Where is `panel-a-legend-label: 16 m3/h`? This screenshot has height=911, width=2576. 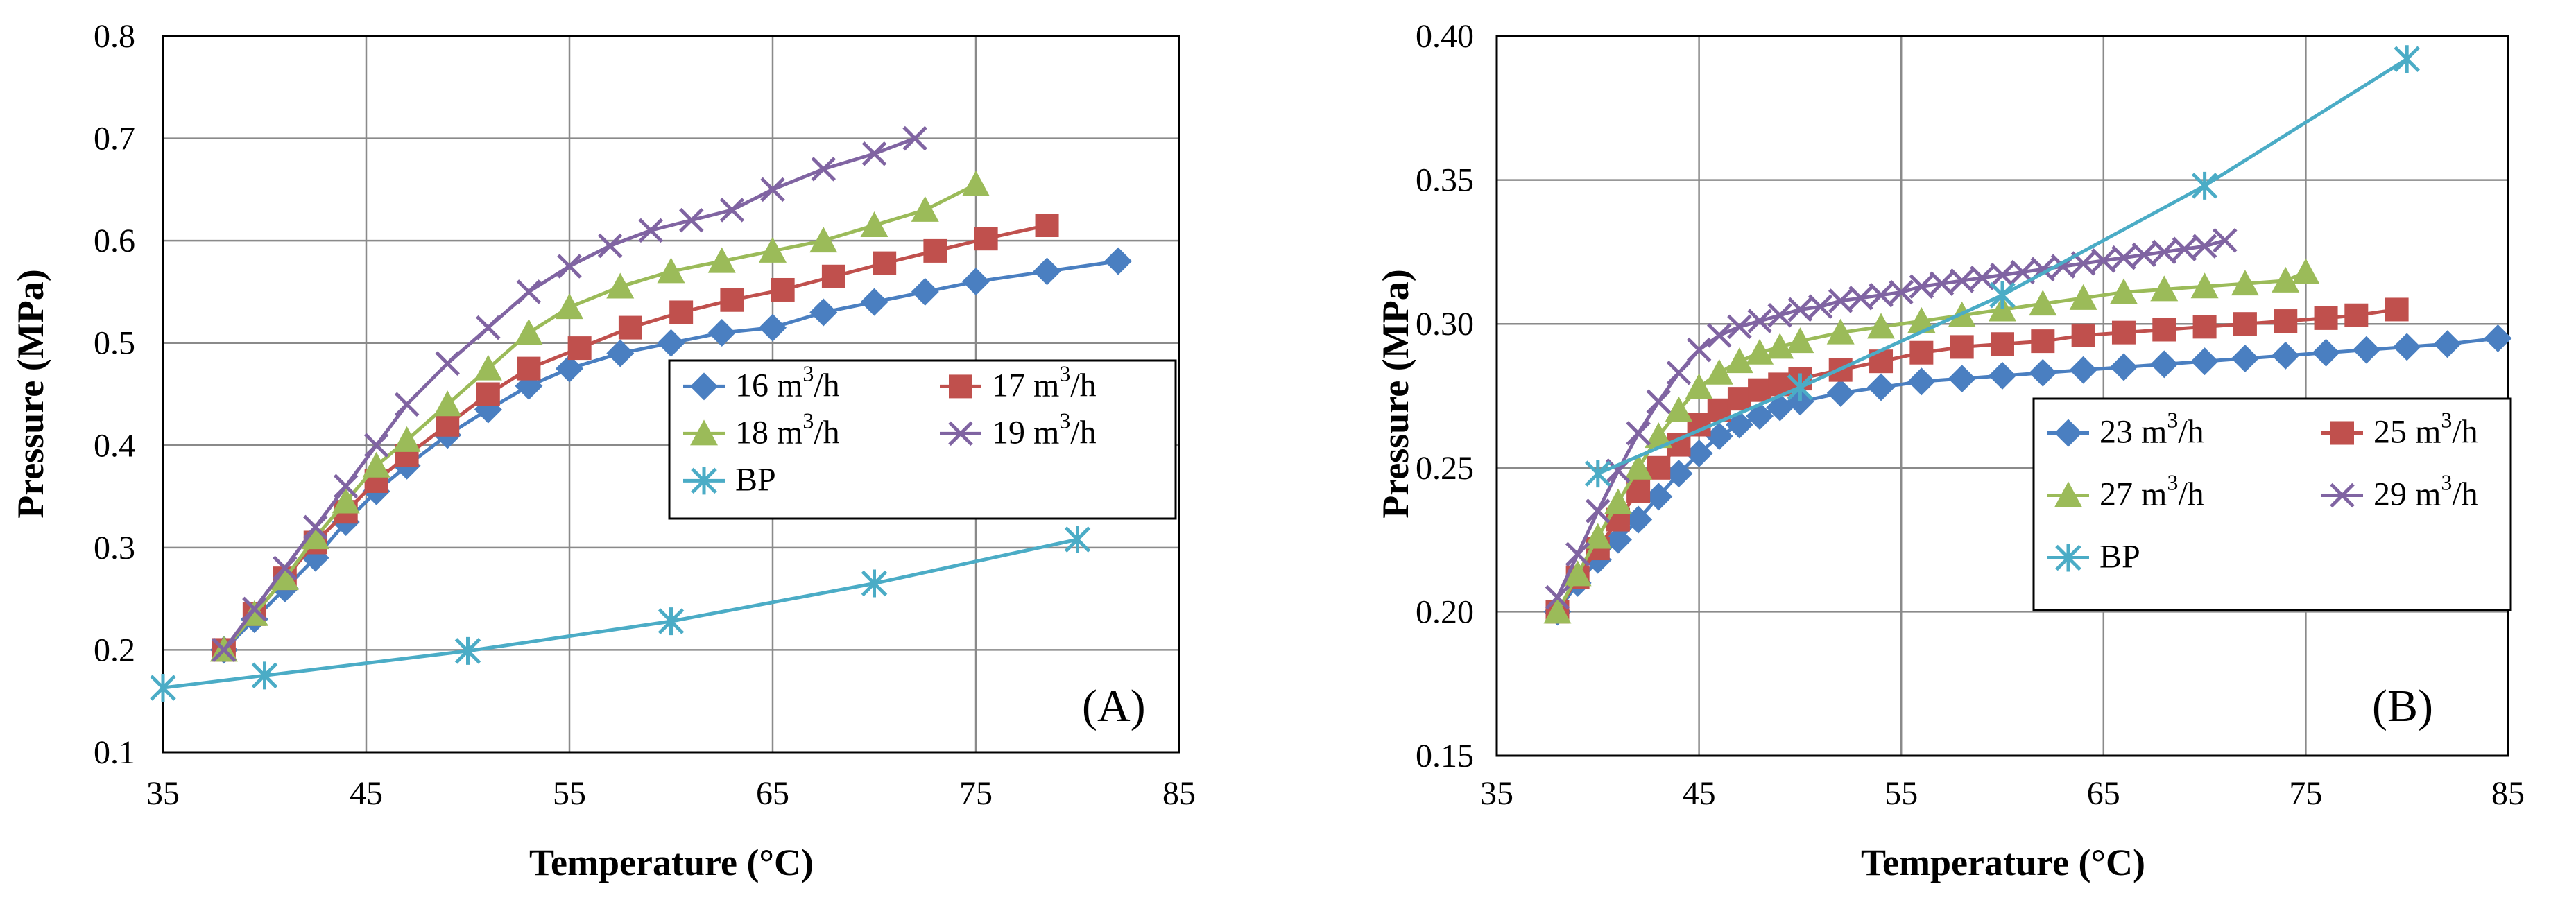 panel-a-legend-label: 16 m3/h is located at coordinates (787, 382).